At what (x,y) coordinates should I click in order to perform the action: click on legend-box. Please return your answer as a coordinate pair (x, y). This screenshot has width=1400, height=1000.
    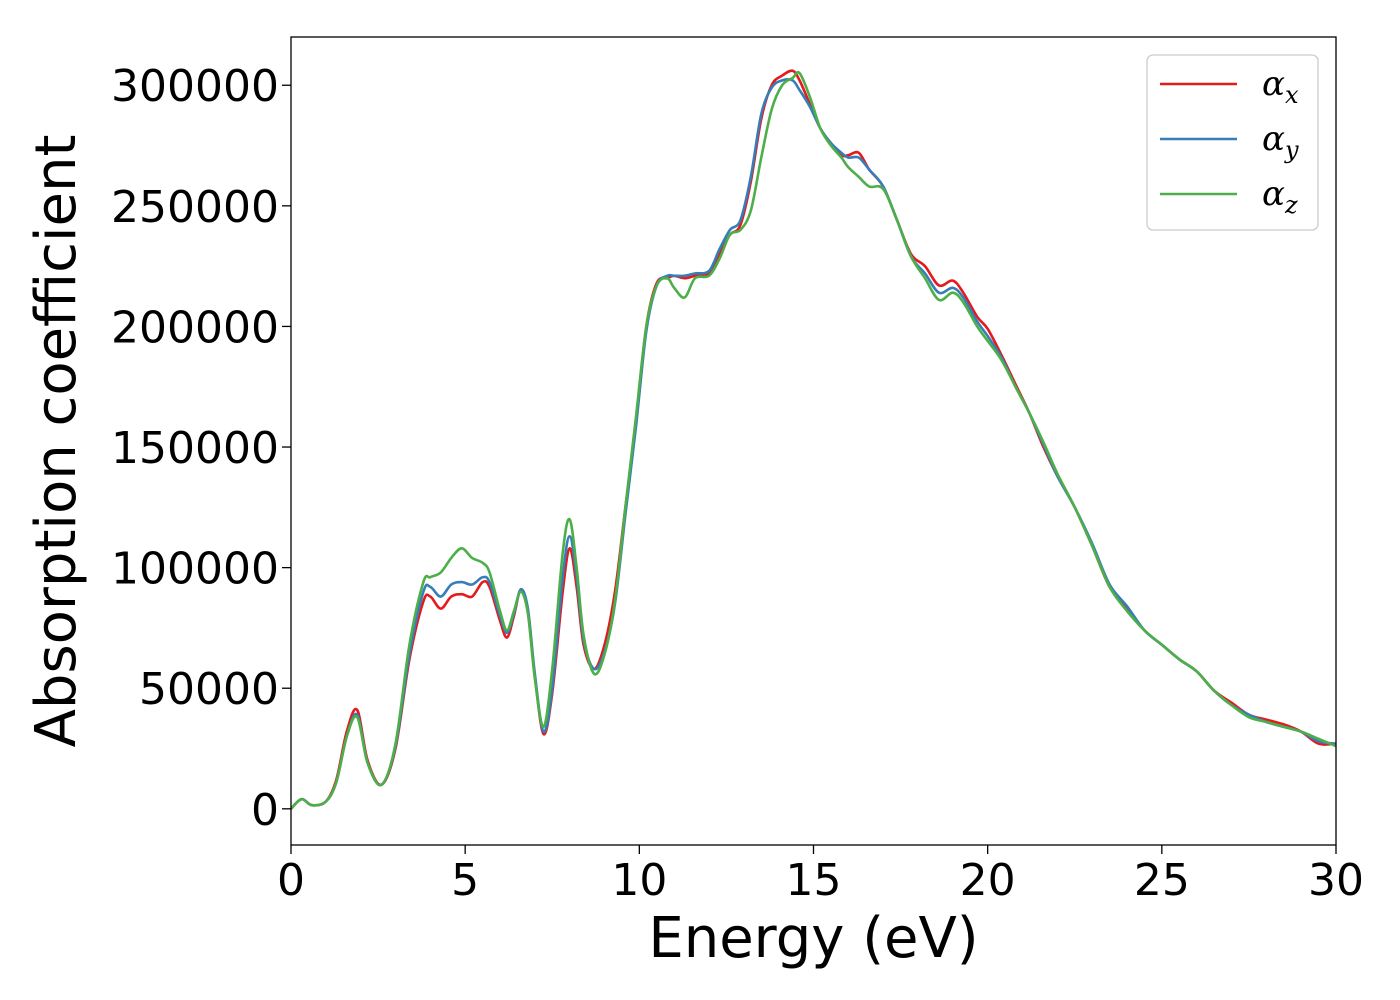
    Looking at the image, I should click on (1232, 142).